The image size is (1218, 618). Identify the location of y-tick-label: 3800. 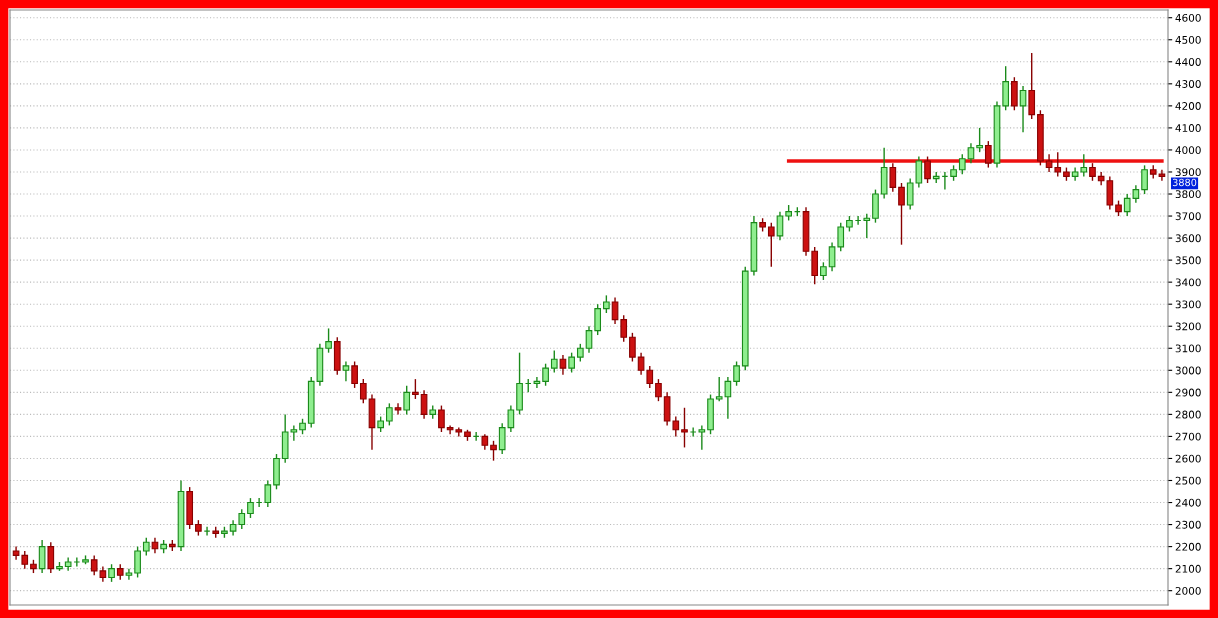
(1188, 194).